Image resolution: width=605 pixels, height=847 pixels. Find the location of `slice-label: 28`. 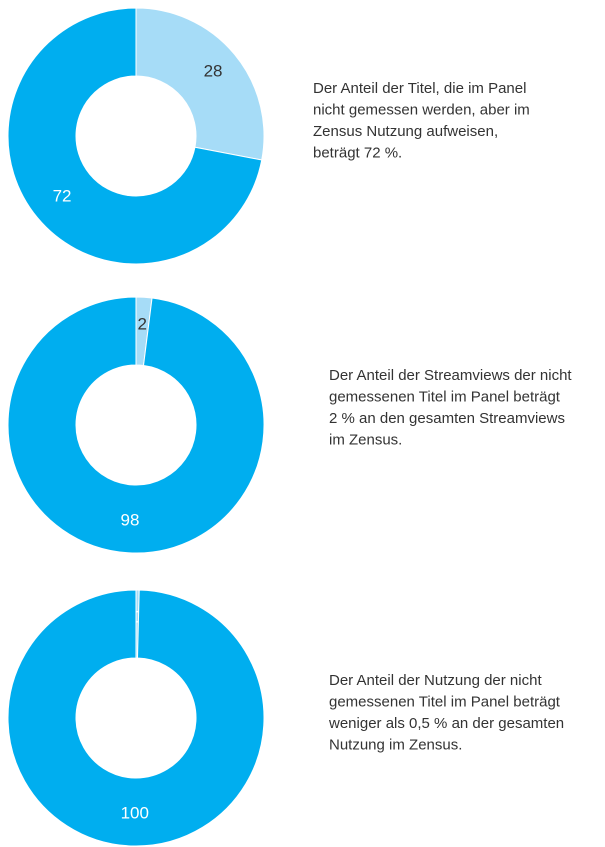

slice-label: 28 is located at coordinates (213, 71).